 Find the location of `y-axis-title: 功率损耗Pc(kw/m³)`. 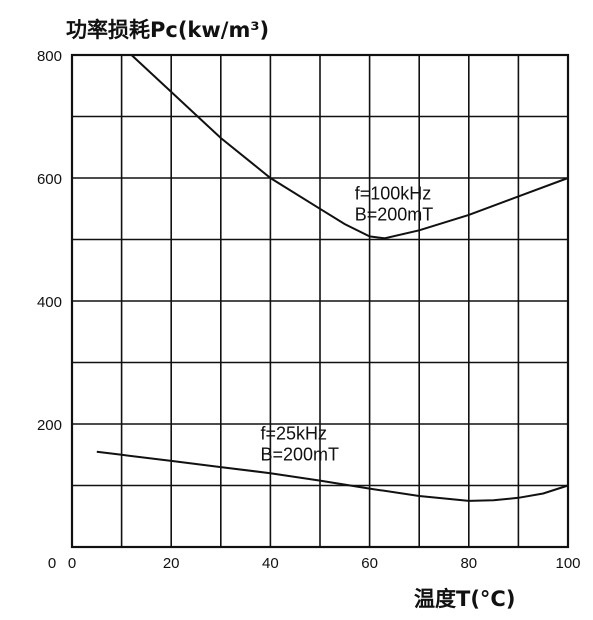

y-axis-title: 功率损耗Pc(kw/m³) is located at coordinates (167, 30).